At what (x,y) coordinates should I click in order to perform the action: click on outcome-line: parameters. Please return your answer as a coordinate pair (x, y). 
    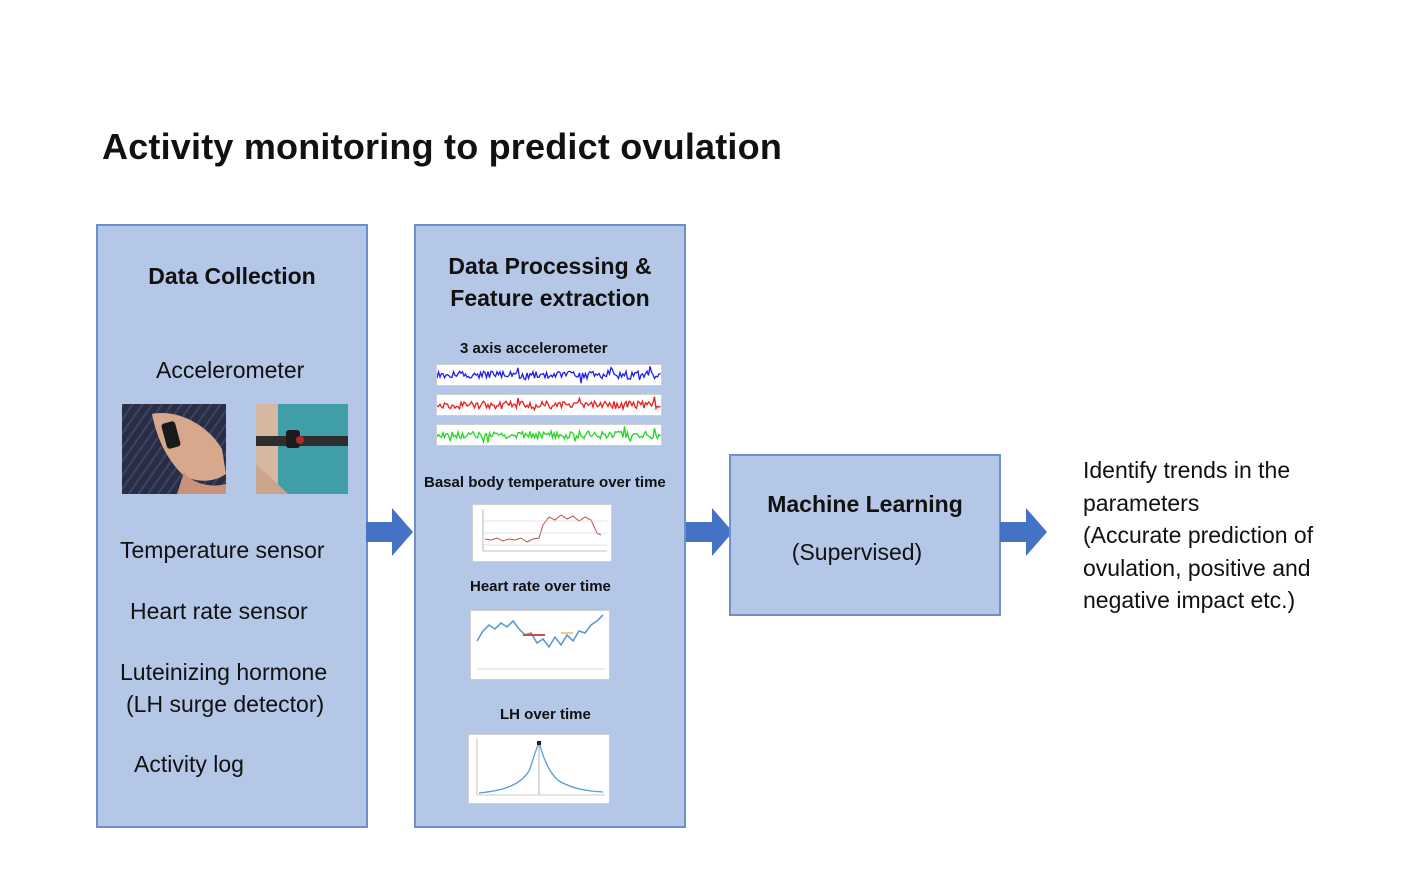
    Looking at the image, I should click on (1141, 502).